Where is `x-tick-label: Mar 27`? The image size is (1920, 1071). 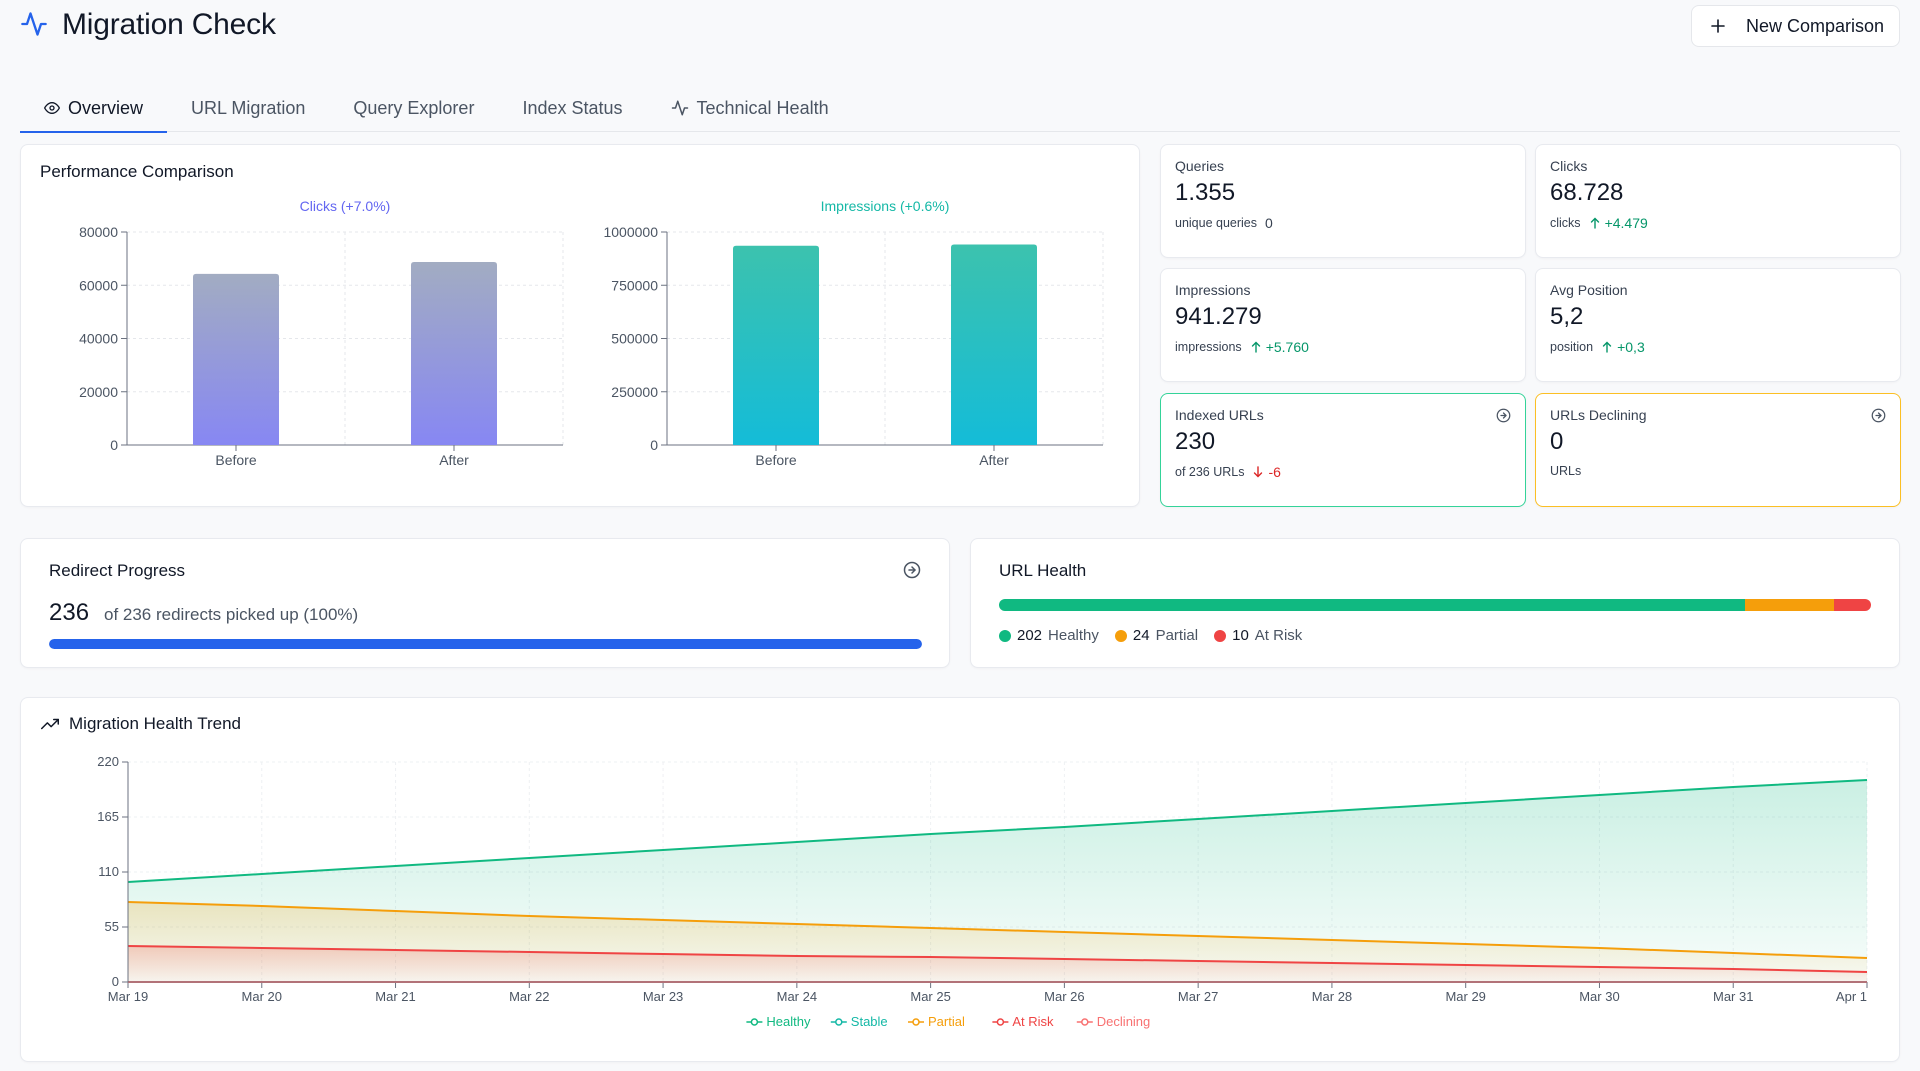 x-tick-label: Mar 27 is located at coordinates (1198, 996).